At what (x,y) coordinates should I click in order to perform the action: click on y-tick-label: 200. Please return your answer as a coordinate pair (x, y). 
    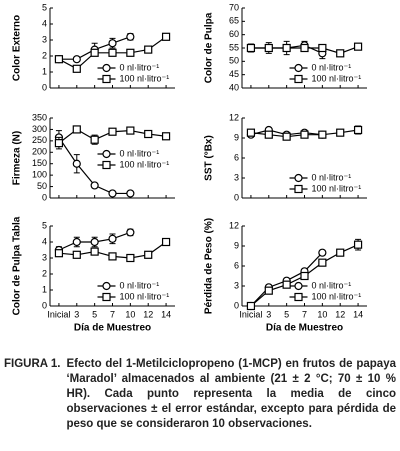
    Looking at the image, I should click on (39, 152).